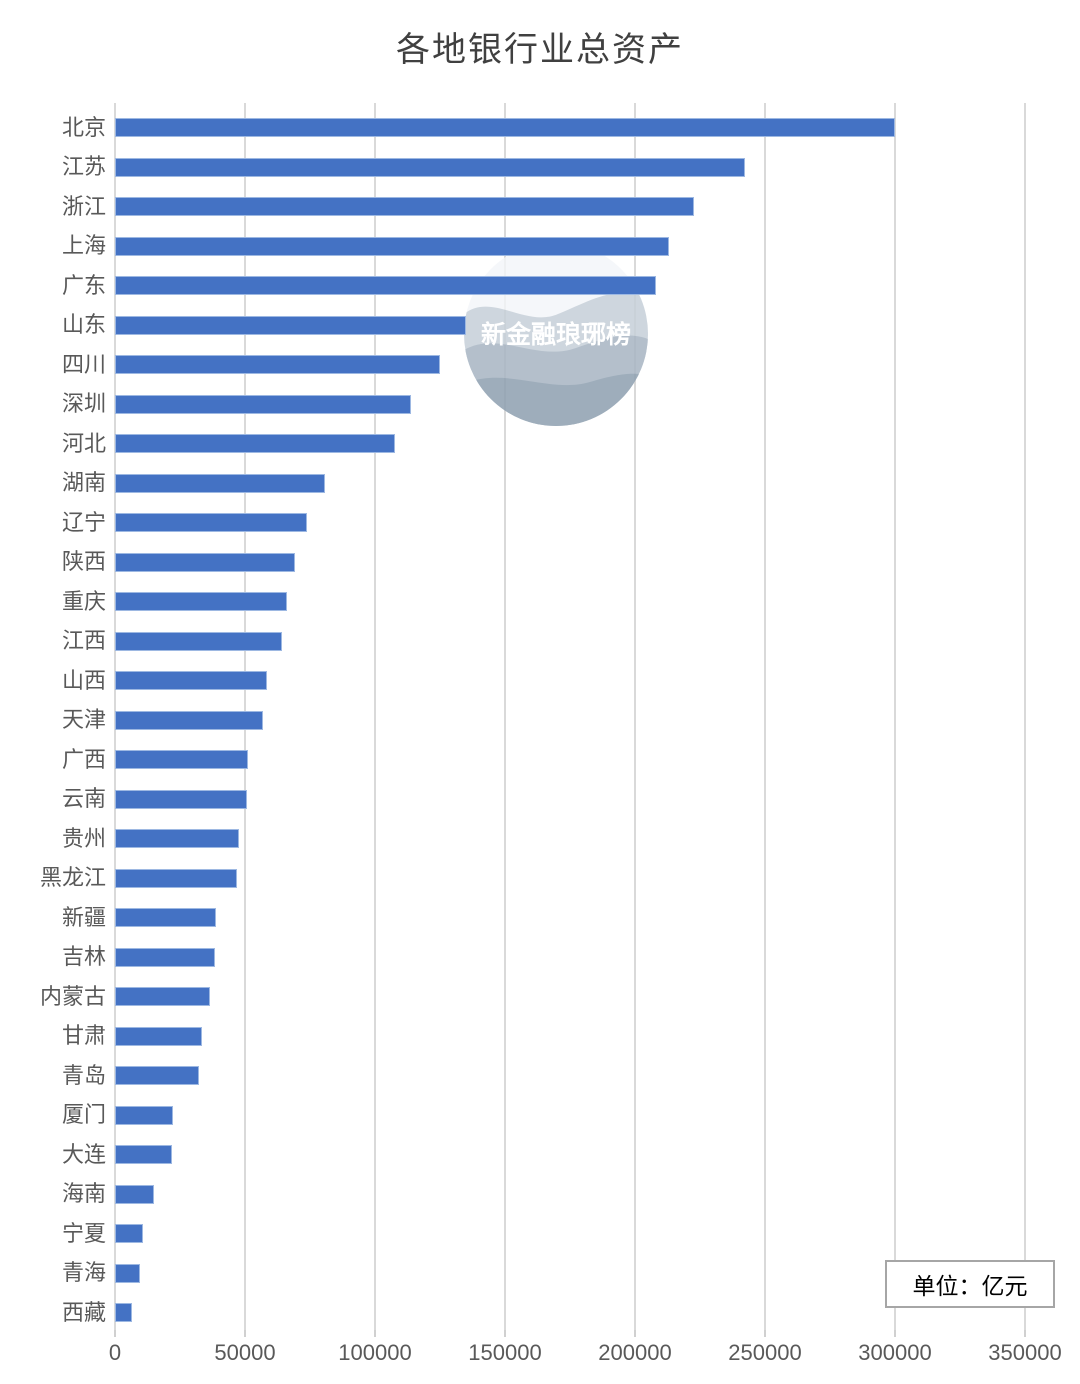 Image resolution: width=1080 pixels, height=1384 pixels. I want to click on category-label: 深圳, so click(83, 404).